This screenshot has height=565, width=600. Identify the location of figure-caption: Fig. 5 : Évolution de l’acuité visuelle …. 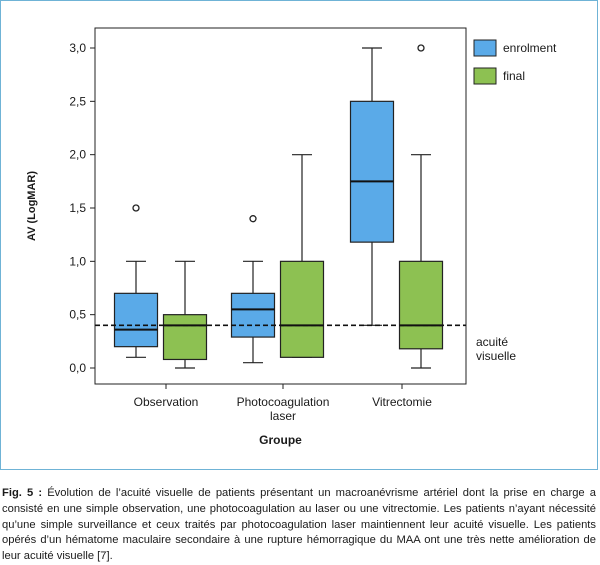
(299, 525).